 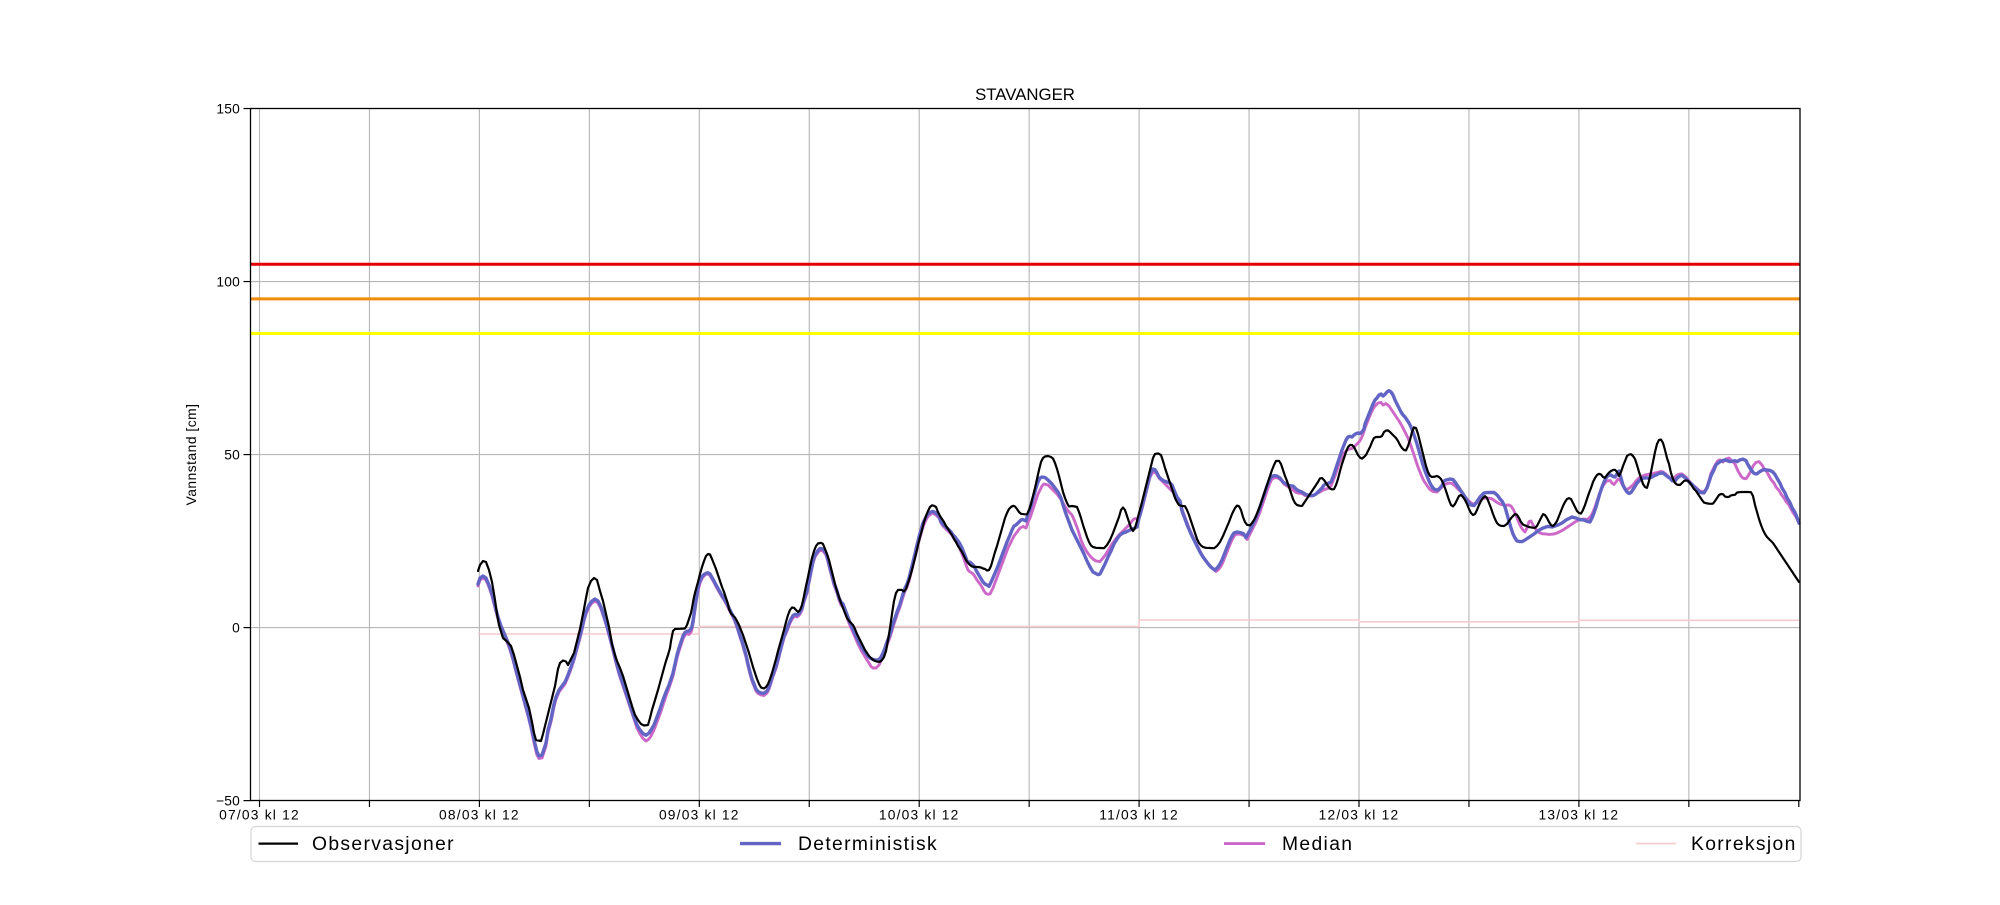 I want to click on svg-text: Observasjoner, so click(x=383, y=844).